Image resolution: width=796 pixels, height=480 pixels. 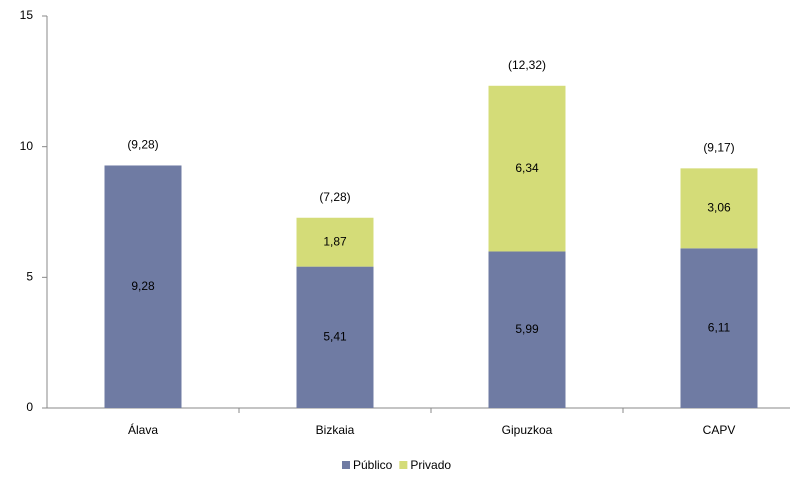 I want to click on y-tick-label: 0, so click(x=29, y=407).